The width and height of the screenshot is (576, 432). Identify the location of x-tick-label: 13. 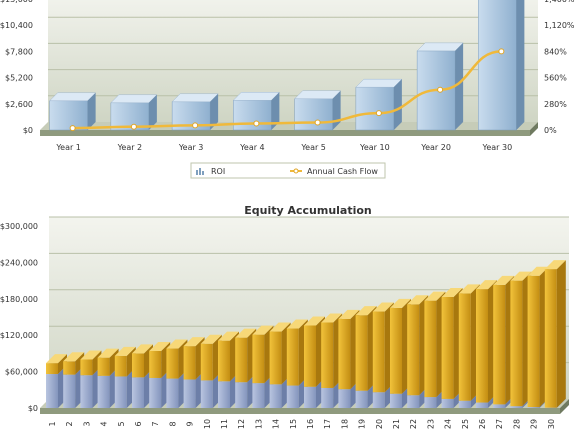
(258, 424).